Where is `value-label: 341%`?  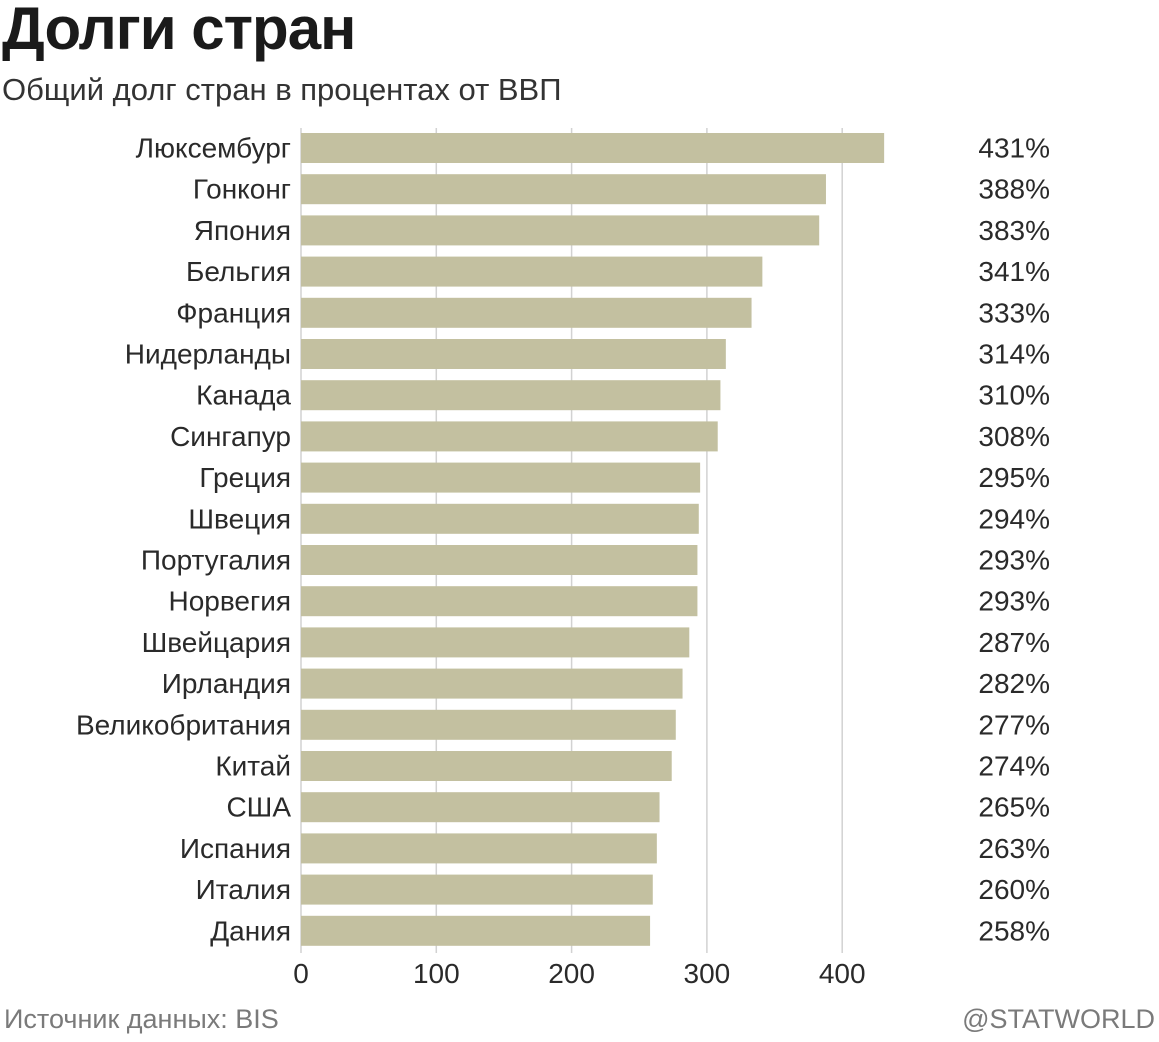
value-label: 341% is located at coordinates (1014, 271).